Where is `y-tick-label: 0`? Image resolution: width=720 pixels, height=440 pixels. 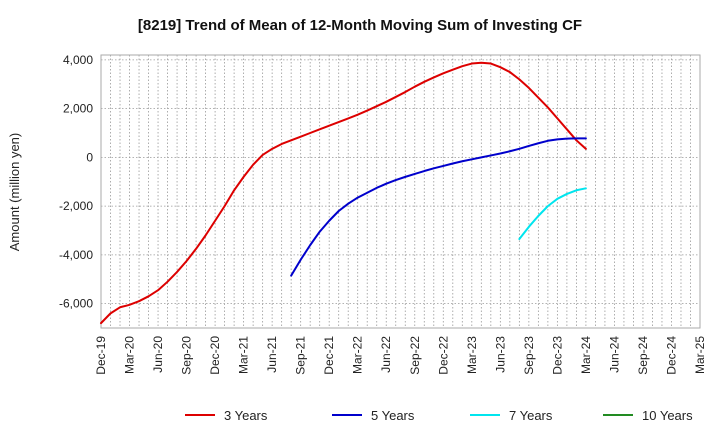
y-tick-label: 0 is located at coordinates (89, 157).